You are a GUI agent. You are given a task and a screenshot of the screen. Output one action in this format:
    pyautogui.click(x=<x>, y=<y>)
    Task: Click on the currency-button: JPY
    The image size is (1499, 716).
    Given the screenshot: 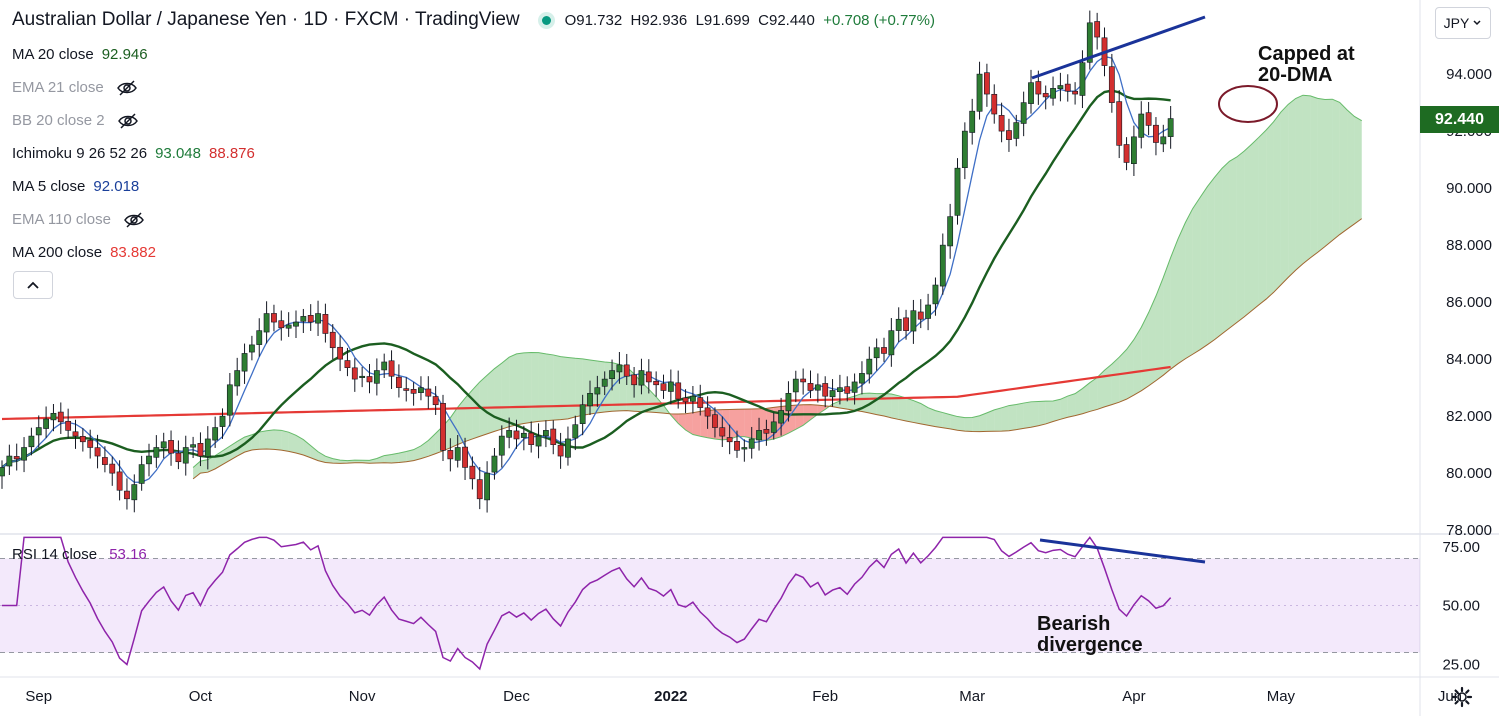 What is the action you would take?
    pyautogui.click(x=1463, y=23)
    